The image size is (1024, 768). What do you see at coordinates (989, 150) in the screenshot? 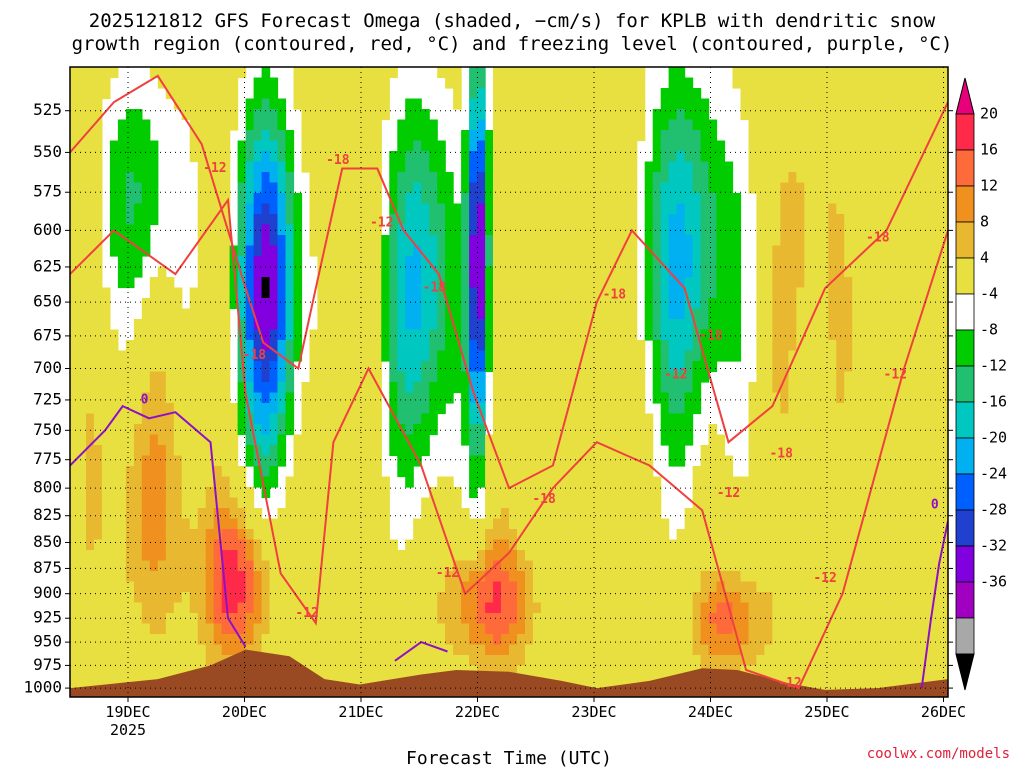
I see `colorbar-tick-label: 16` at bounding box center [989, 150].